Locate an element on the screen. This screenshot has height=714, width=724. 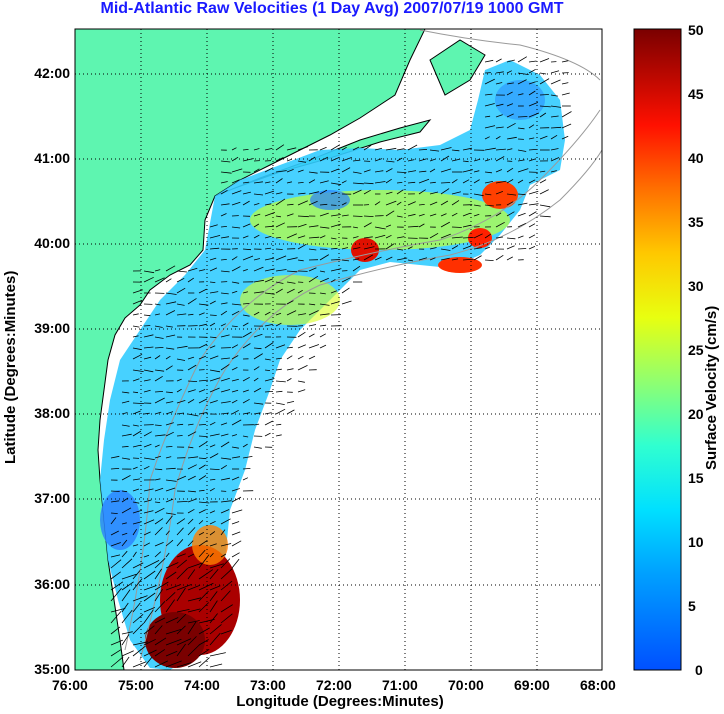
colorbar-tick-label: 25 is located at coordinates (696, 350).